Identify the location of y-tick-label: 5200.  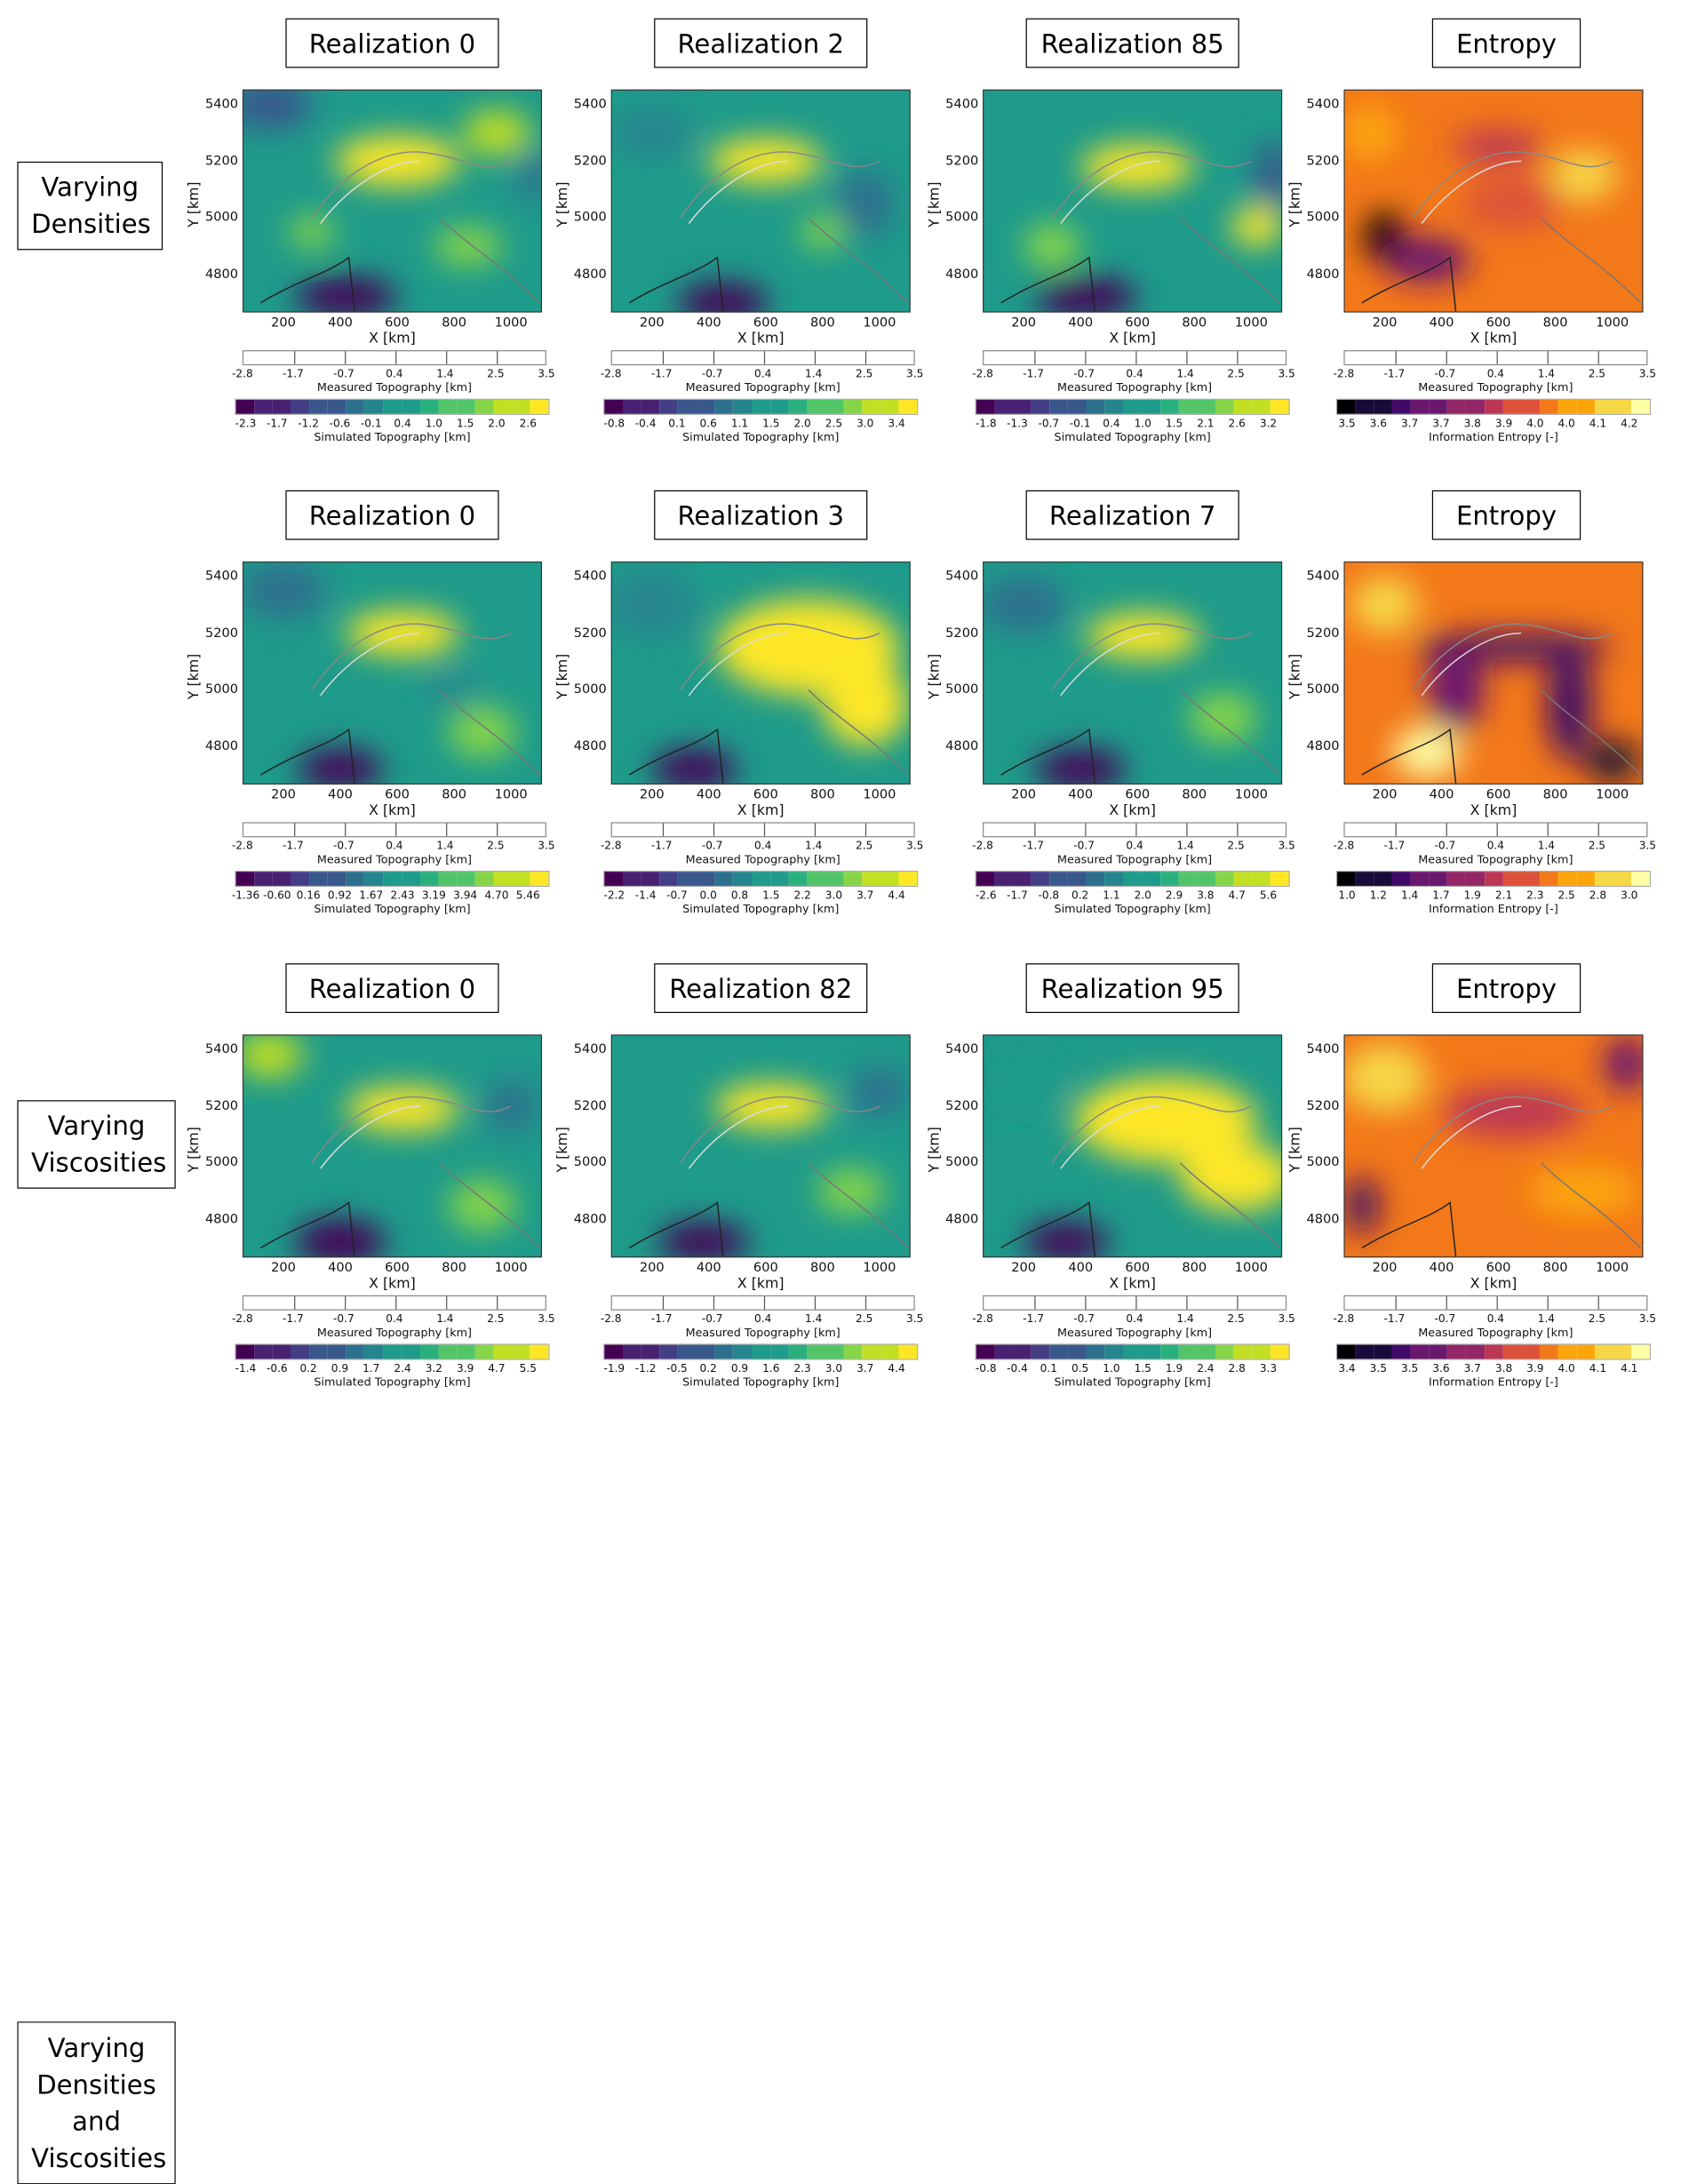
(1323, 160).